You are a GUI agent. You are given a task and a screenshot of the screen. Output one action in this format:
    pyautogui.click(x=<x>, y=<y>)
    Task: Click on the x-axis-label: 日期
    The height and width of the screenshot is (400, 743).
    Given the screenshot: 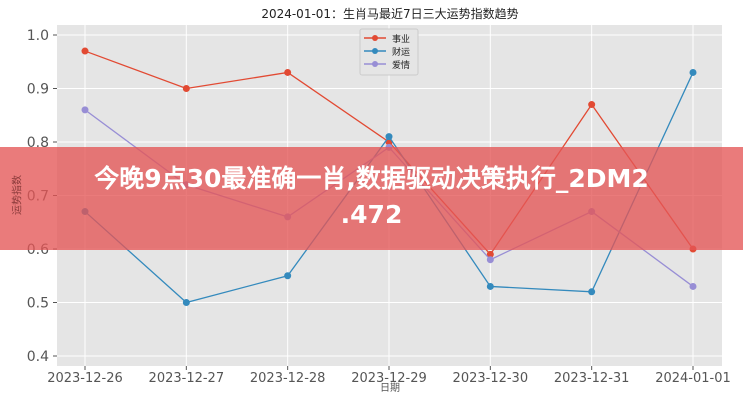 What is the action you would take?
    pyautogui.click(x=390, y=388)
    